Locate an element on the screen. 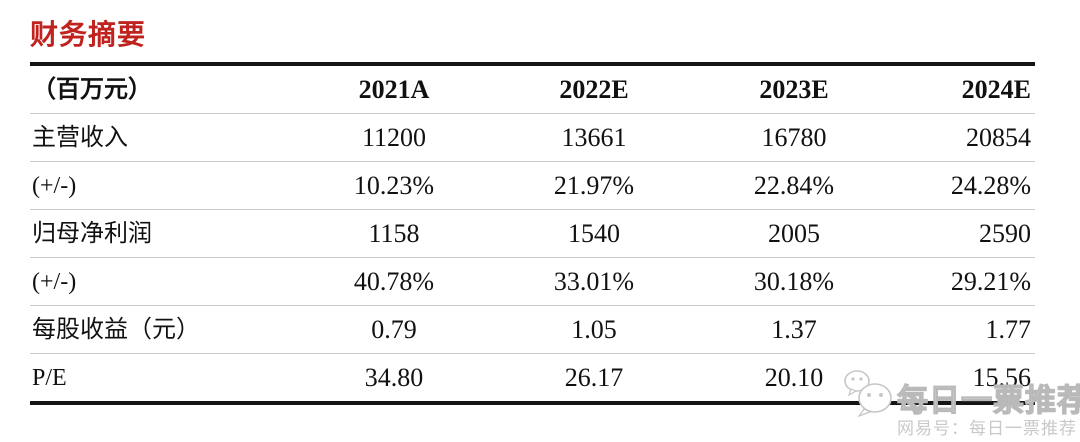 This screenshot has width=1080, height=442. page-title: 财务摘要 is located at coordinates (88, 34).